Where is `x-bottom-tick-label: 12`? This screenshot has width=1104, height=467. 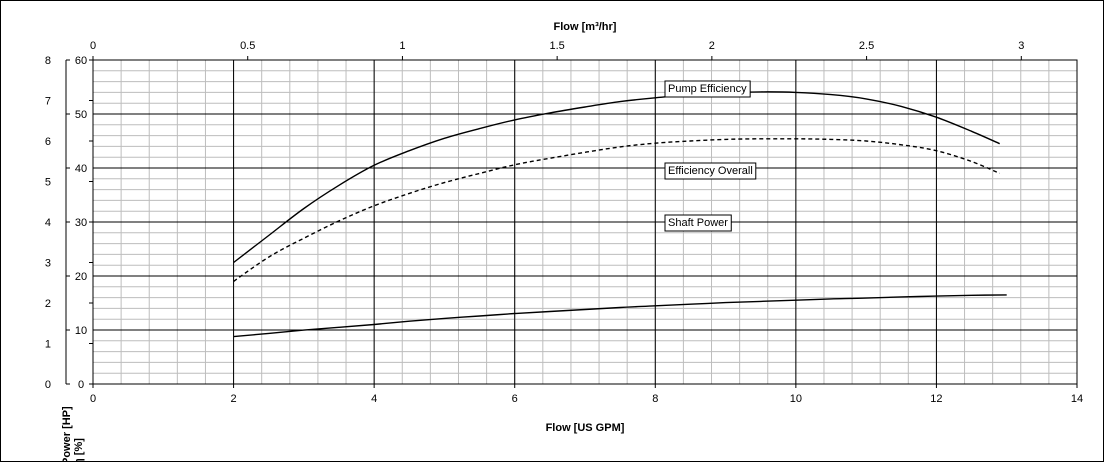
x-bottom-tick-label: 12 is located at coordinates (936, 399).